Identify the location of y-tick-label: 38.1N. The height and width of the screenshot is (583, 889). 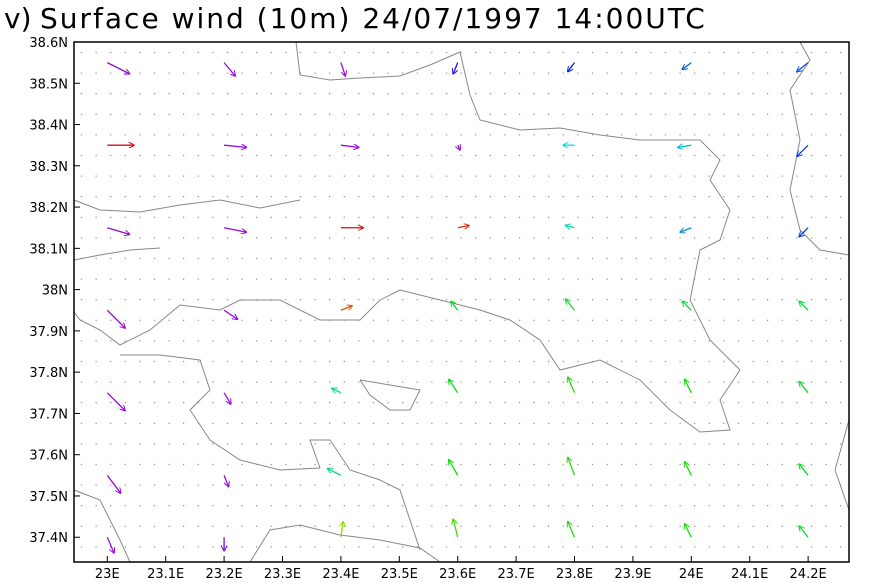
(48, 249).